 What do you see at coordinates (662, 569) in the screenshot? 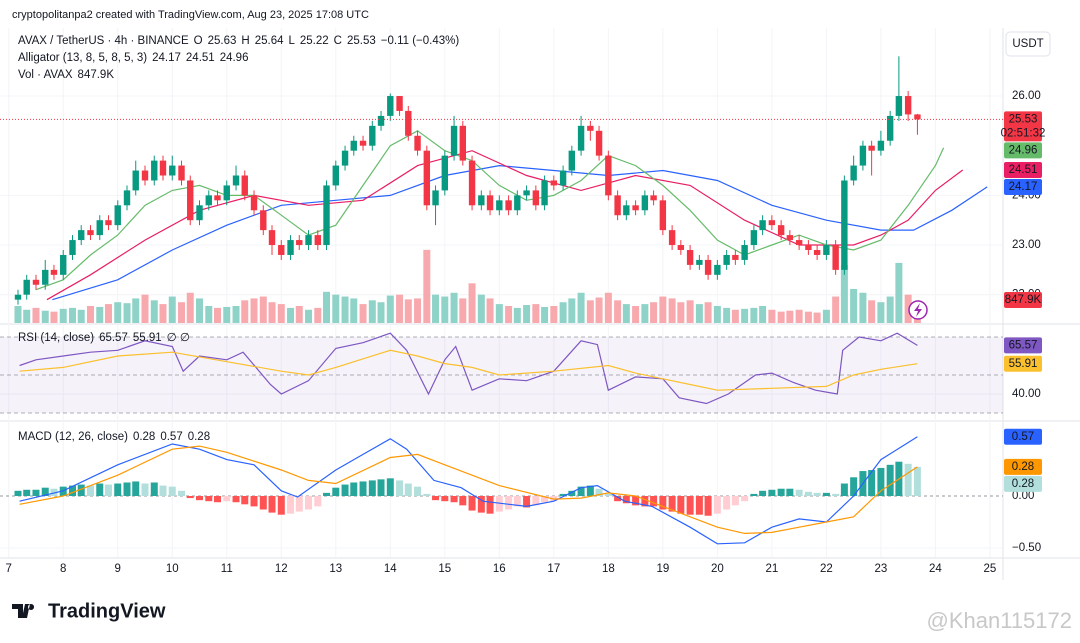
I see `x-tick-label: 19` at bounding box center [662, 569].